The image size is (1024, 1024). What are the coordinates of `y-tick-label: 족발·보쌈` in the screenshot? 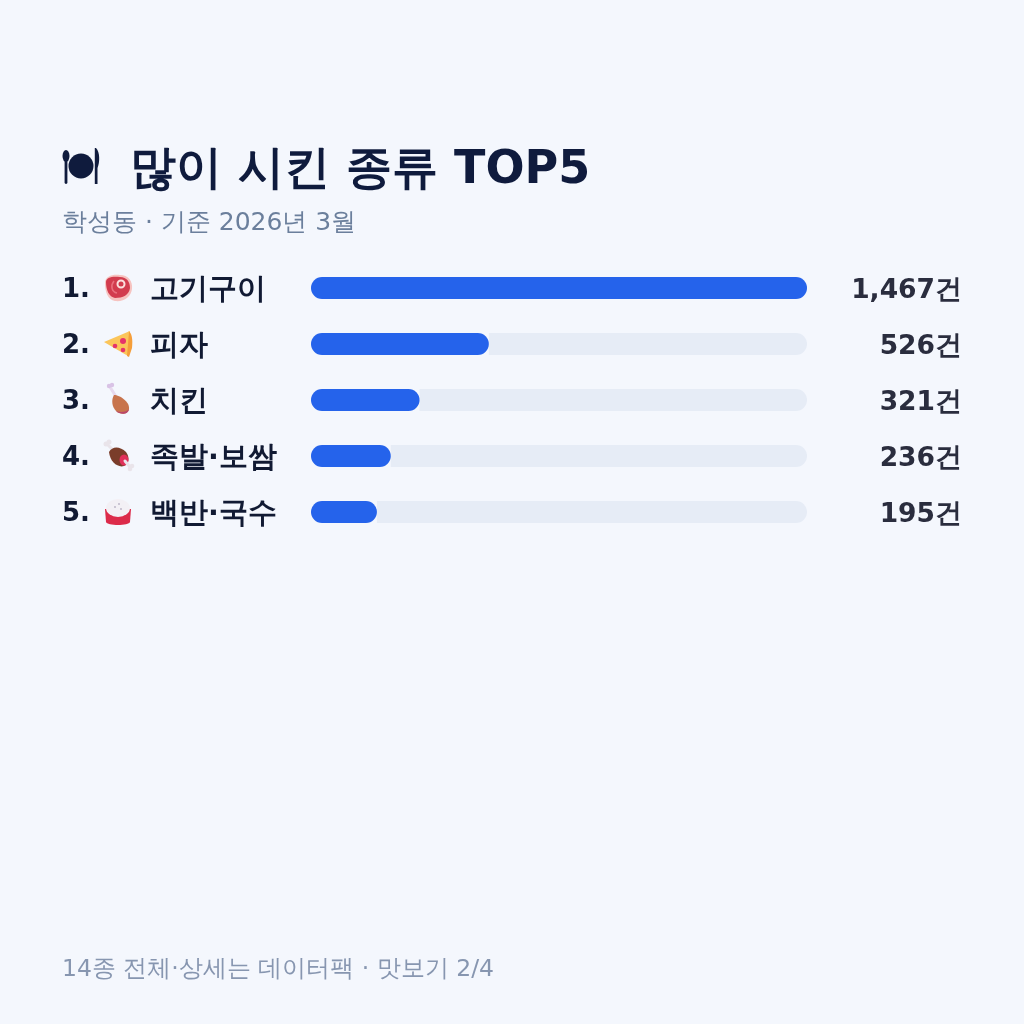 It's located at (213, 457).